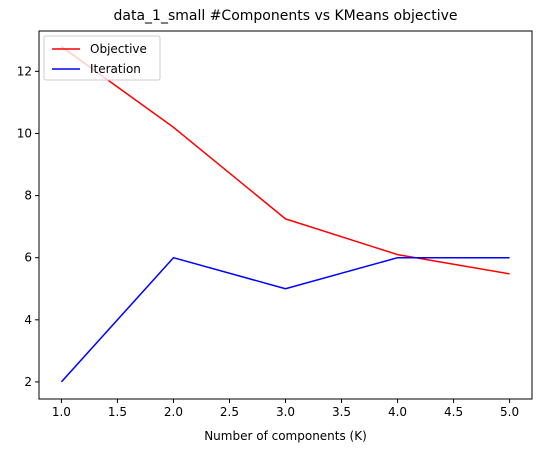 Image resolution: width=546 pixels, height=453 pixels. What do you see at coordinates (28, 226) in the screenshot?
I see `y-axis: 2 4 6 8 10 12` at bounding box center [28, 226].